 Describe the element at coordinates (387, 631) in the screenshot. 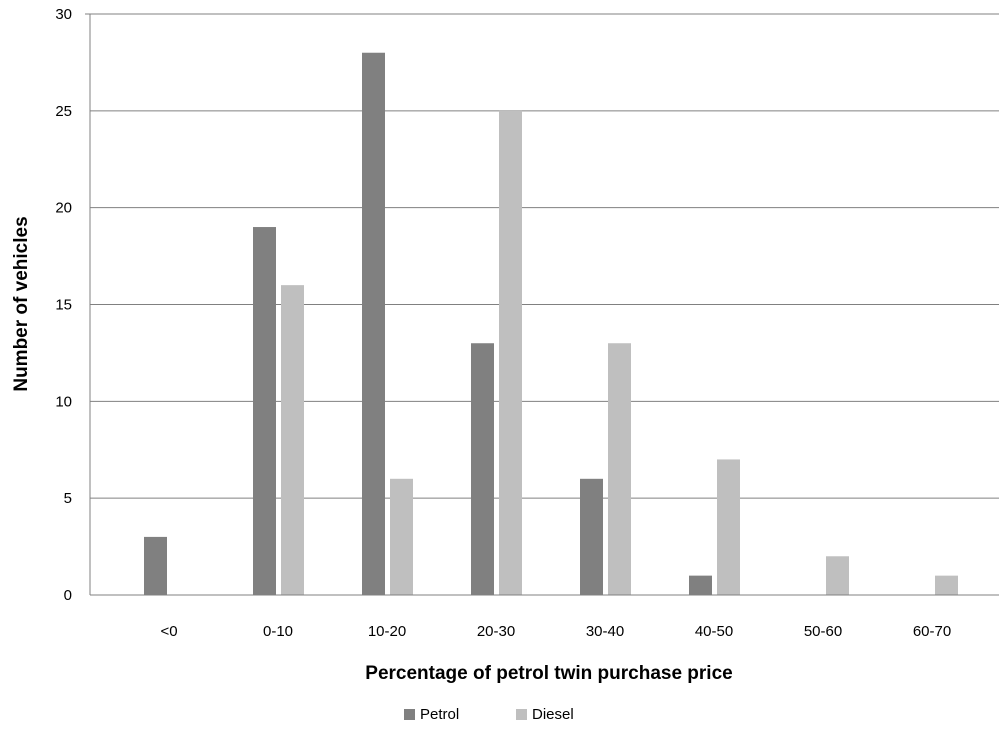

I see `x-tick-label: 10-20` at that location.